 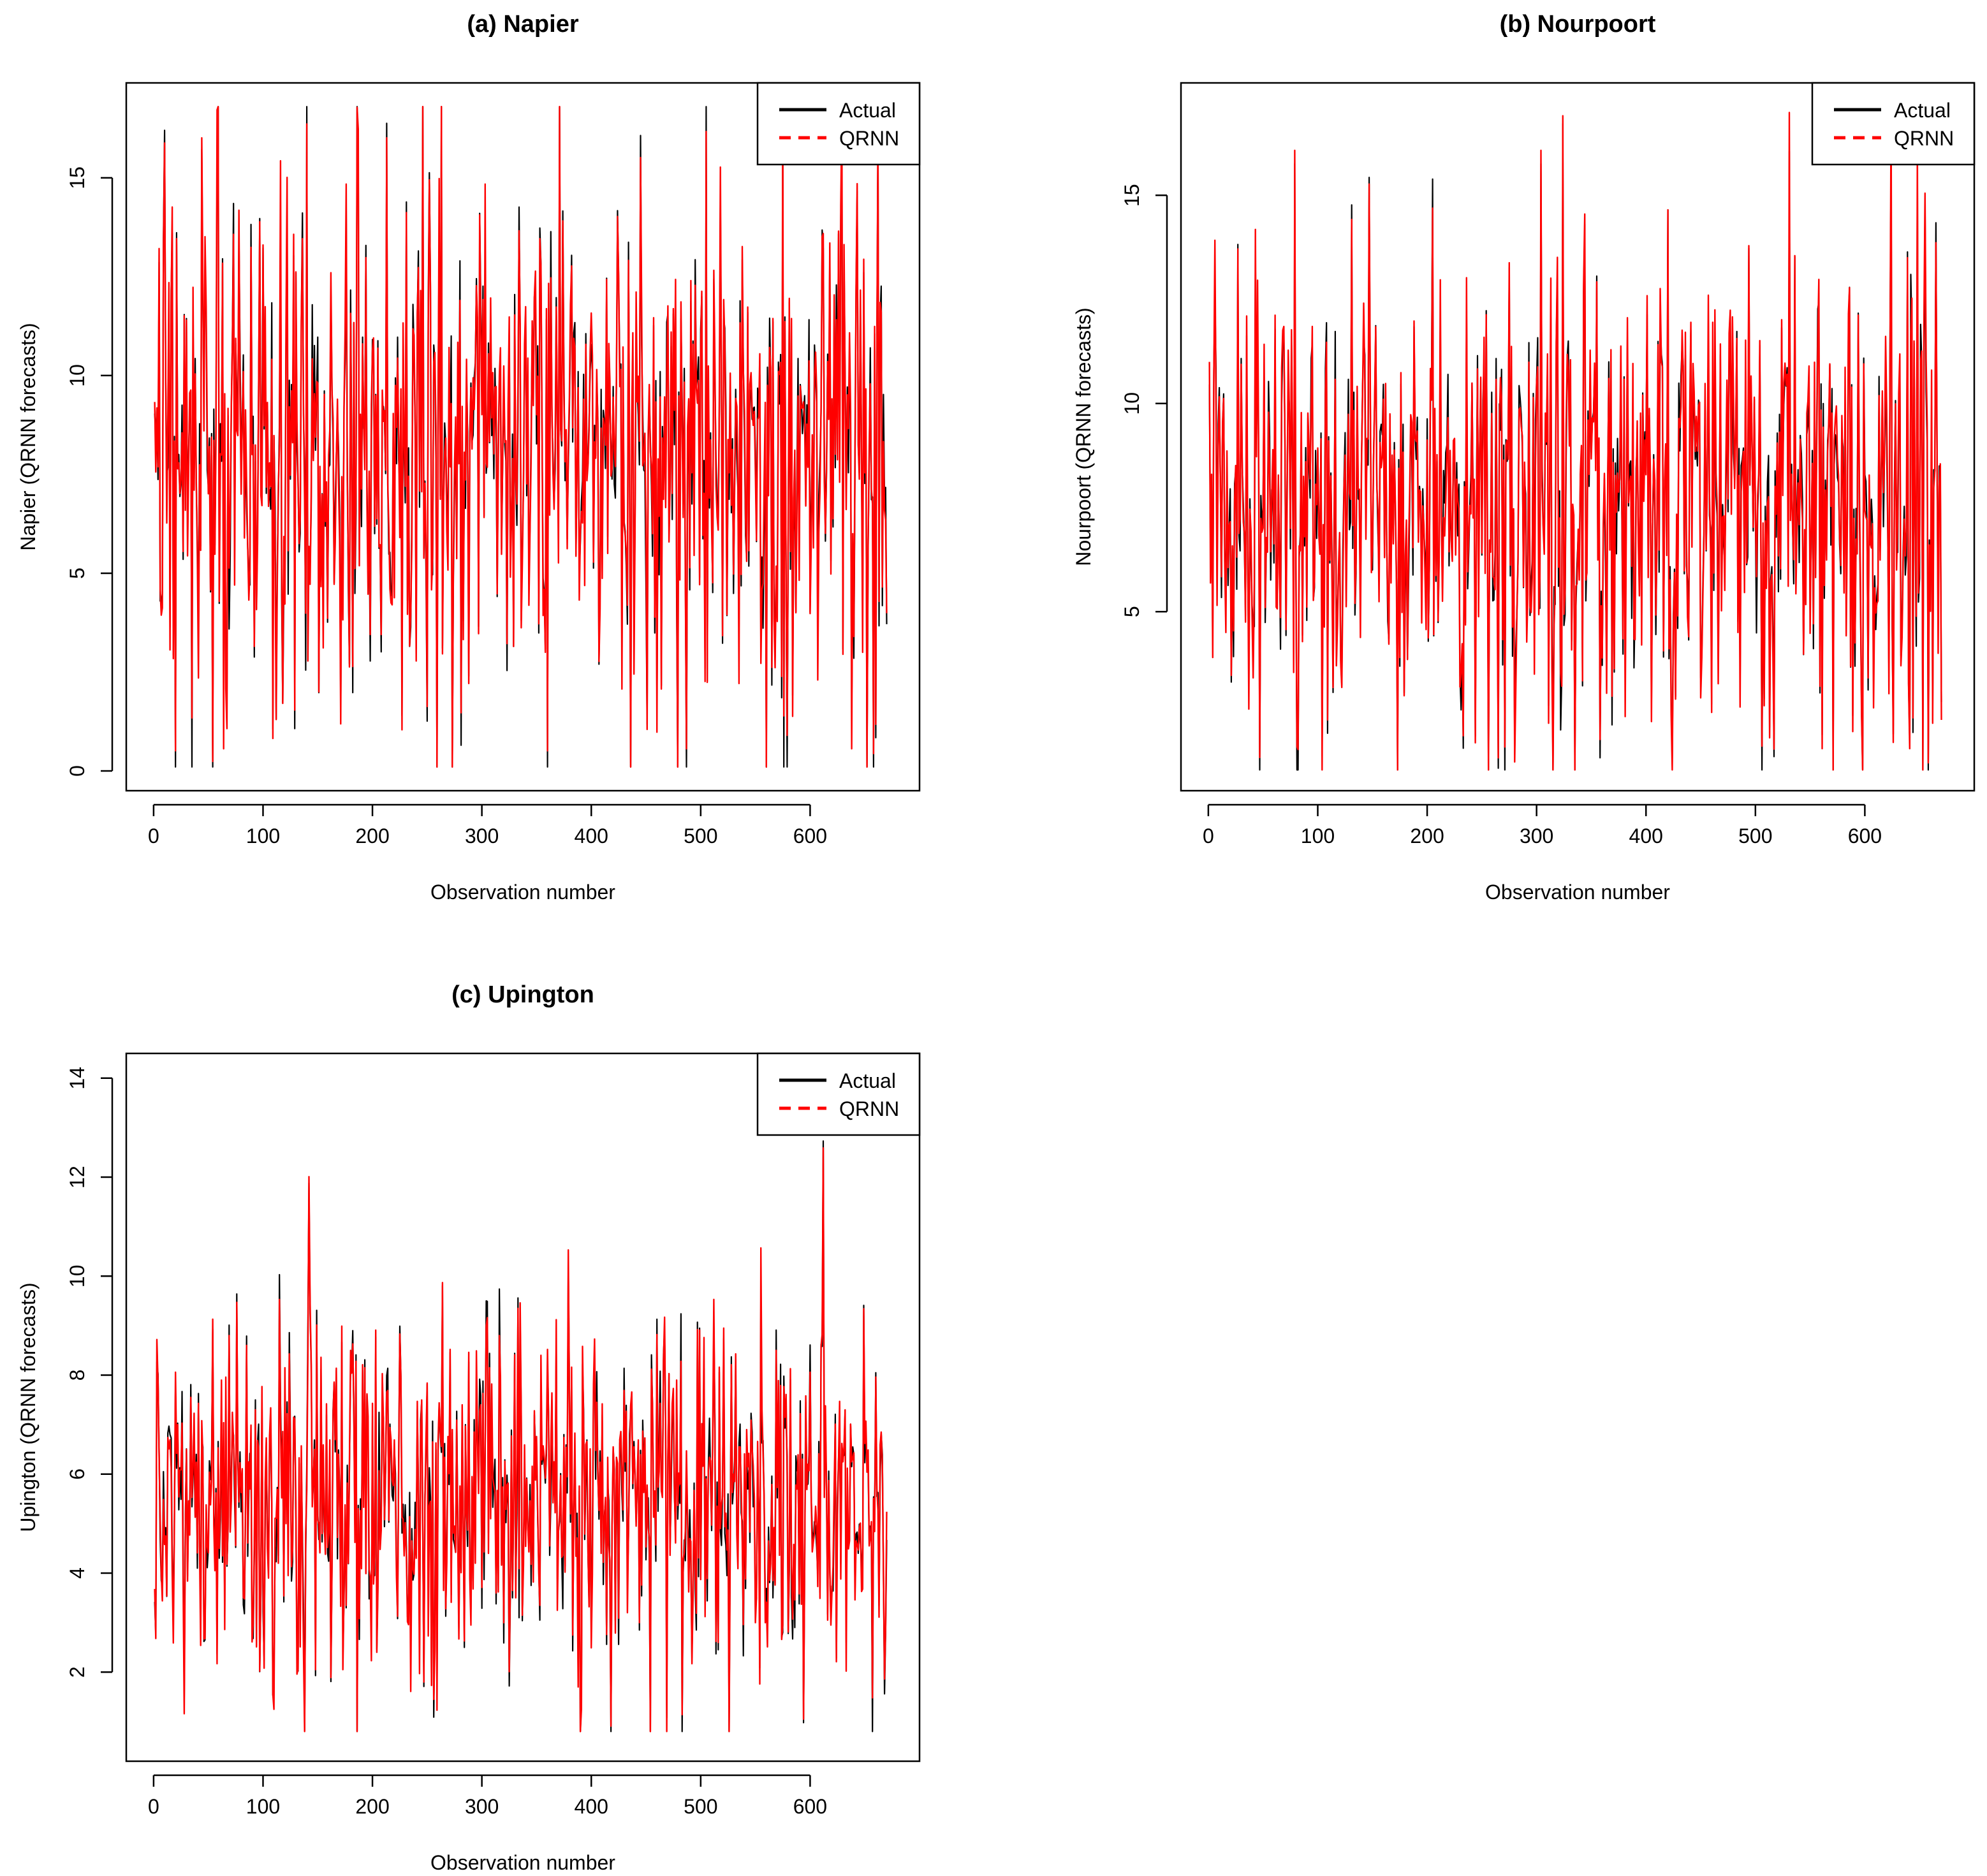 I want to click on chart-title: (a) Napier, so click(x=522, y=24).